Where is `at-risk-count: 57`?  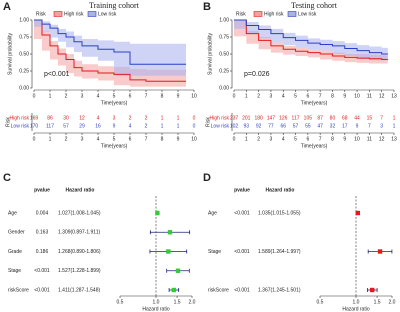
at-risk-count: 57 is located at coordinates (66, 126).